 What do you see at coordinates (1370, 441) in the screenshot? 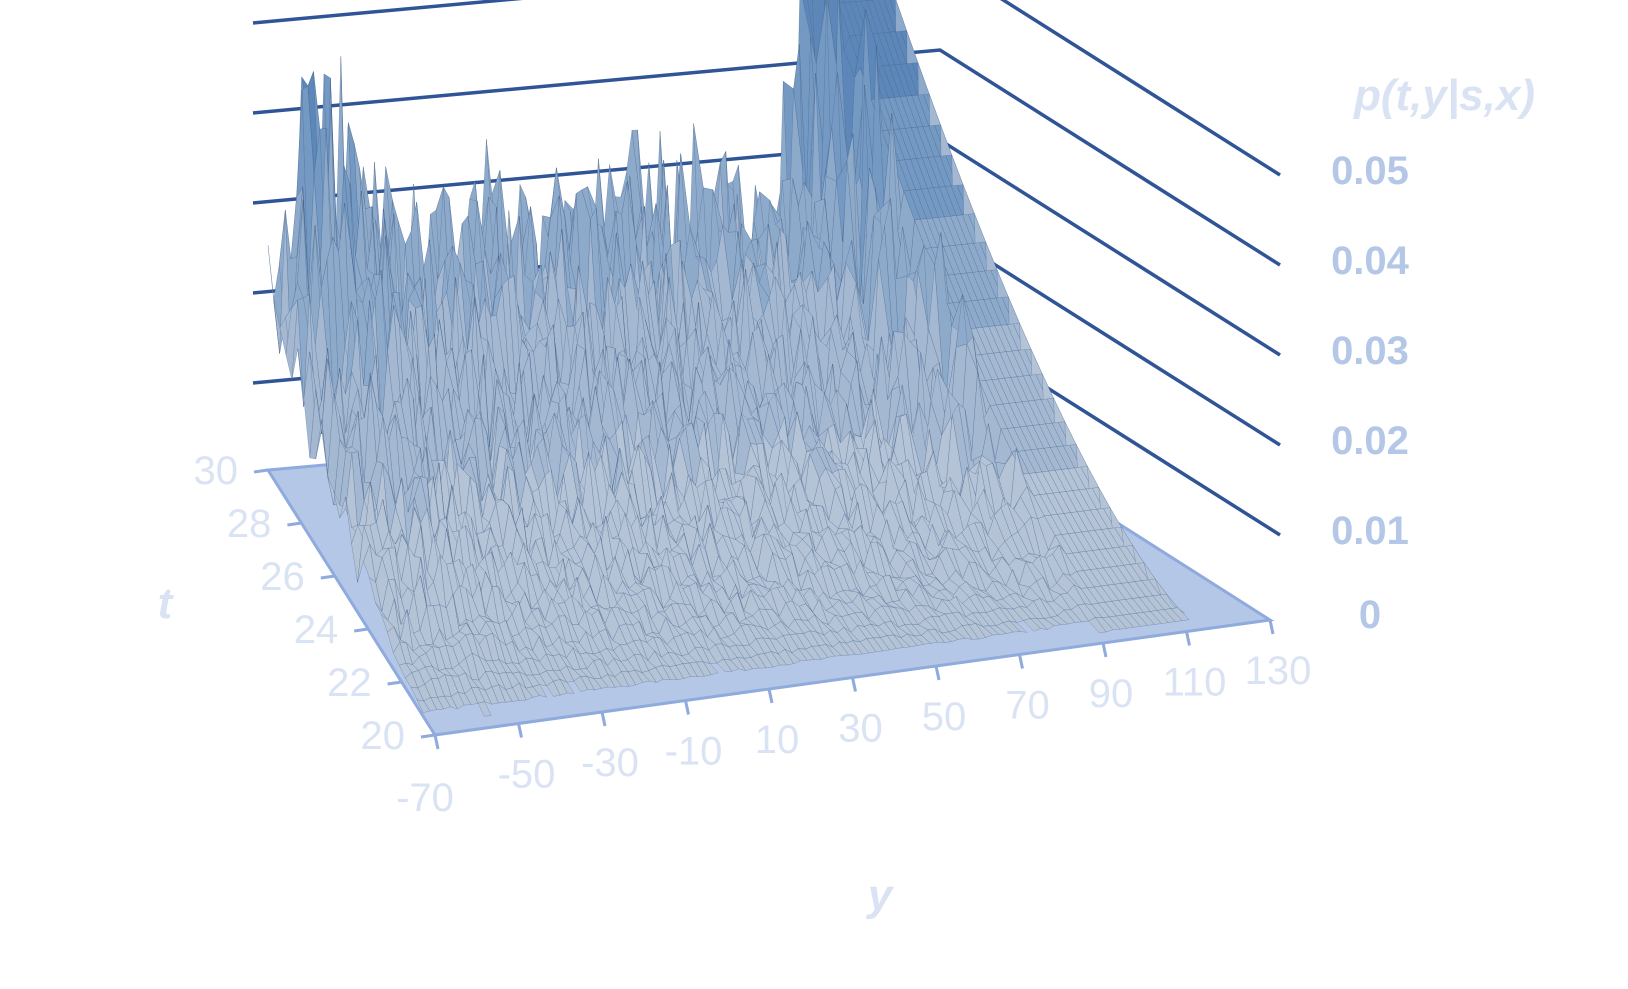
I see `z-tick-label: 0.02` at bounding box center [1370, 441].